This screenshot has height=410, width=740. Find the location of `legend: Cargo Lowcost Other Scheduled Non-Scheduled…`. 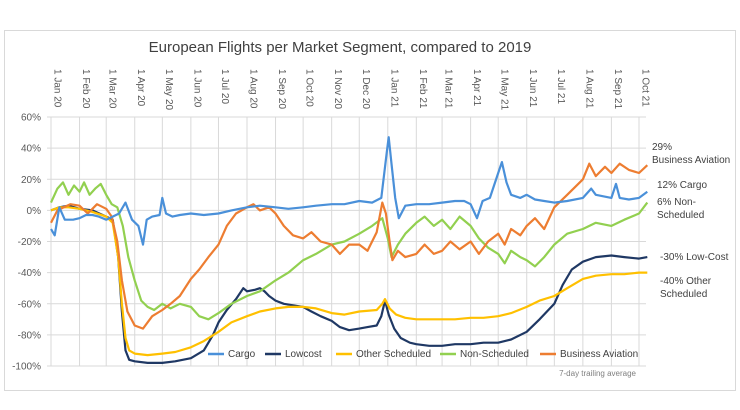

legend: Cargo Lowcost Other Scheduled Non-Scheduled… is located at coordinates (423, 354).